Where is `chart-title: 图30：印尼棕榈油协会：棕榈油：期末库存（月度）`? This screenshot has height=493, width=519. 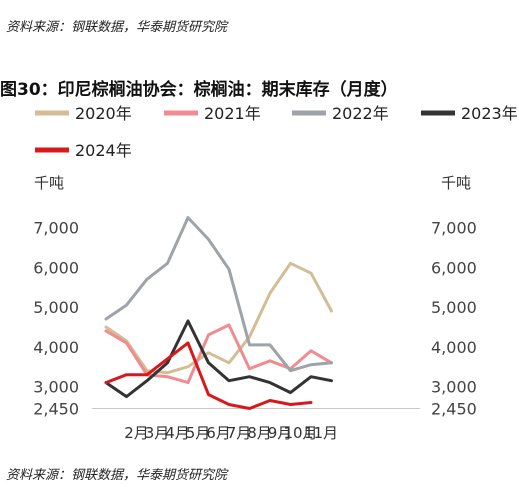 chart-title: 图30：印尼棕榈油协会：棕榈油：期末库存（月度） is located at coordinates (199, 90).